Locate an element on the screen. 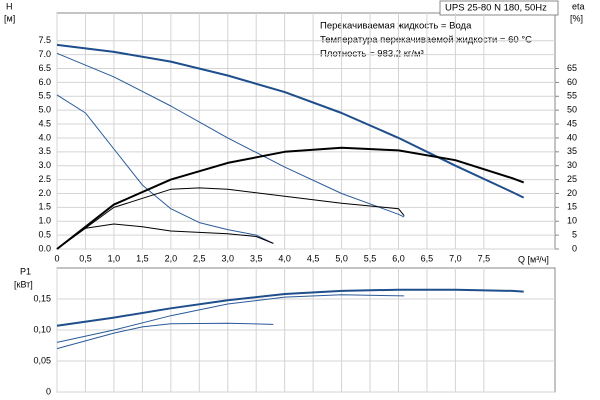 This screenshot has width=600, height=400. y2-tick-label: 25 is located at coordinates (572, 179).